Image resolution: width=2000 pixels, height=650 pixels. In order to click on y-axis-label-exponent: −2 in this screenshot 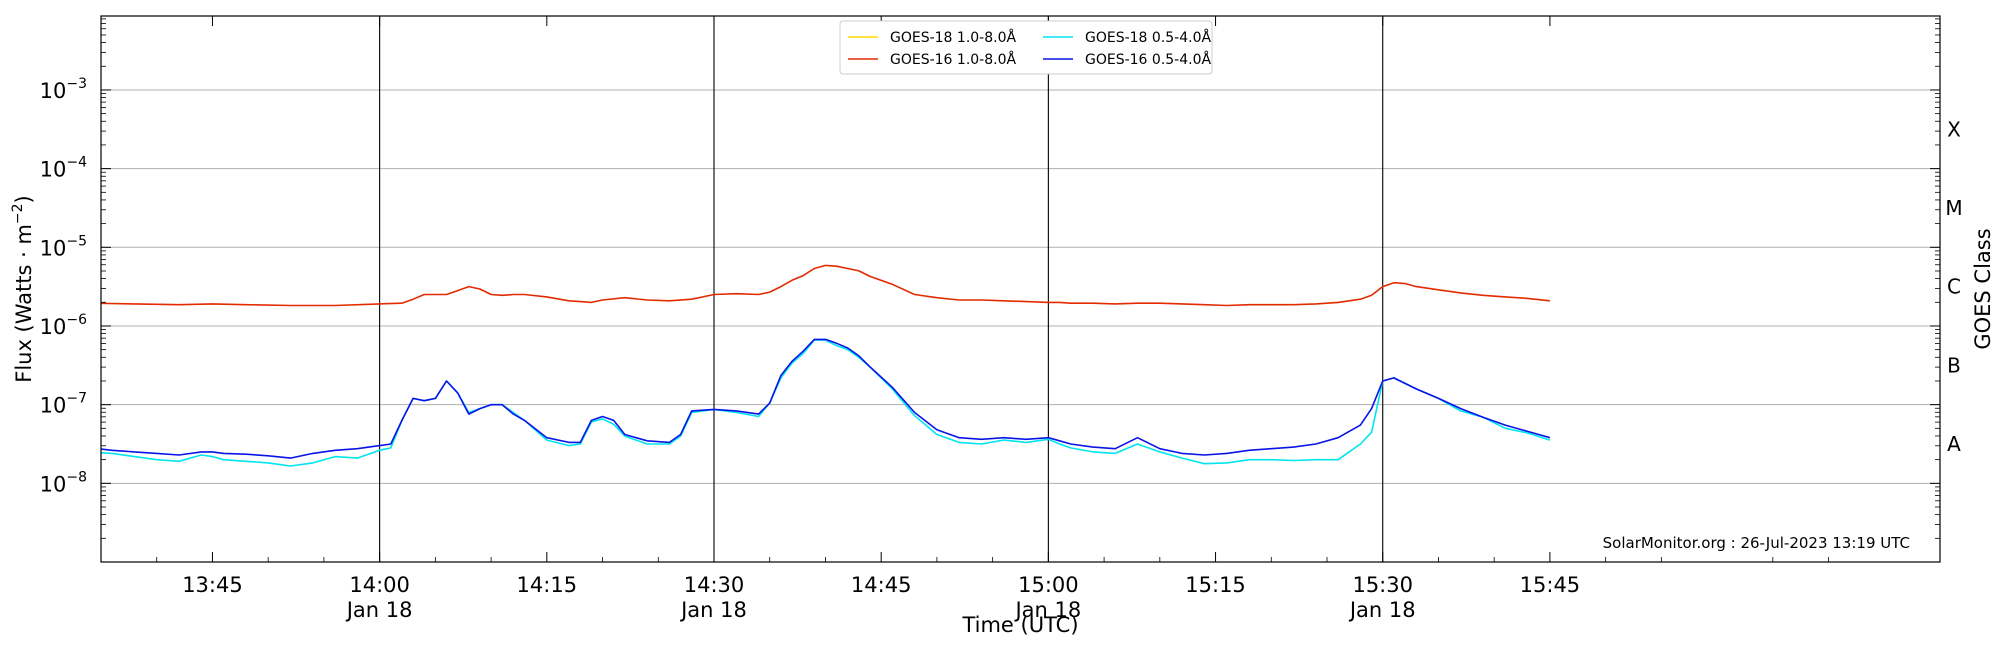, I will do `click(18, 213)`.